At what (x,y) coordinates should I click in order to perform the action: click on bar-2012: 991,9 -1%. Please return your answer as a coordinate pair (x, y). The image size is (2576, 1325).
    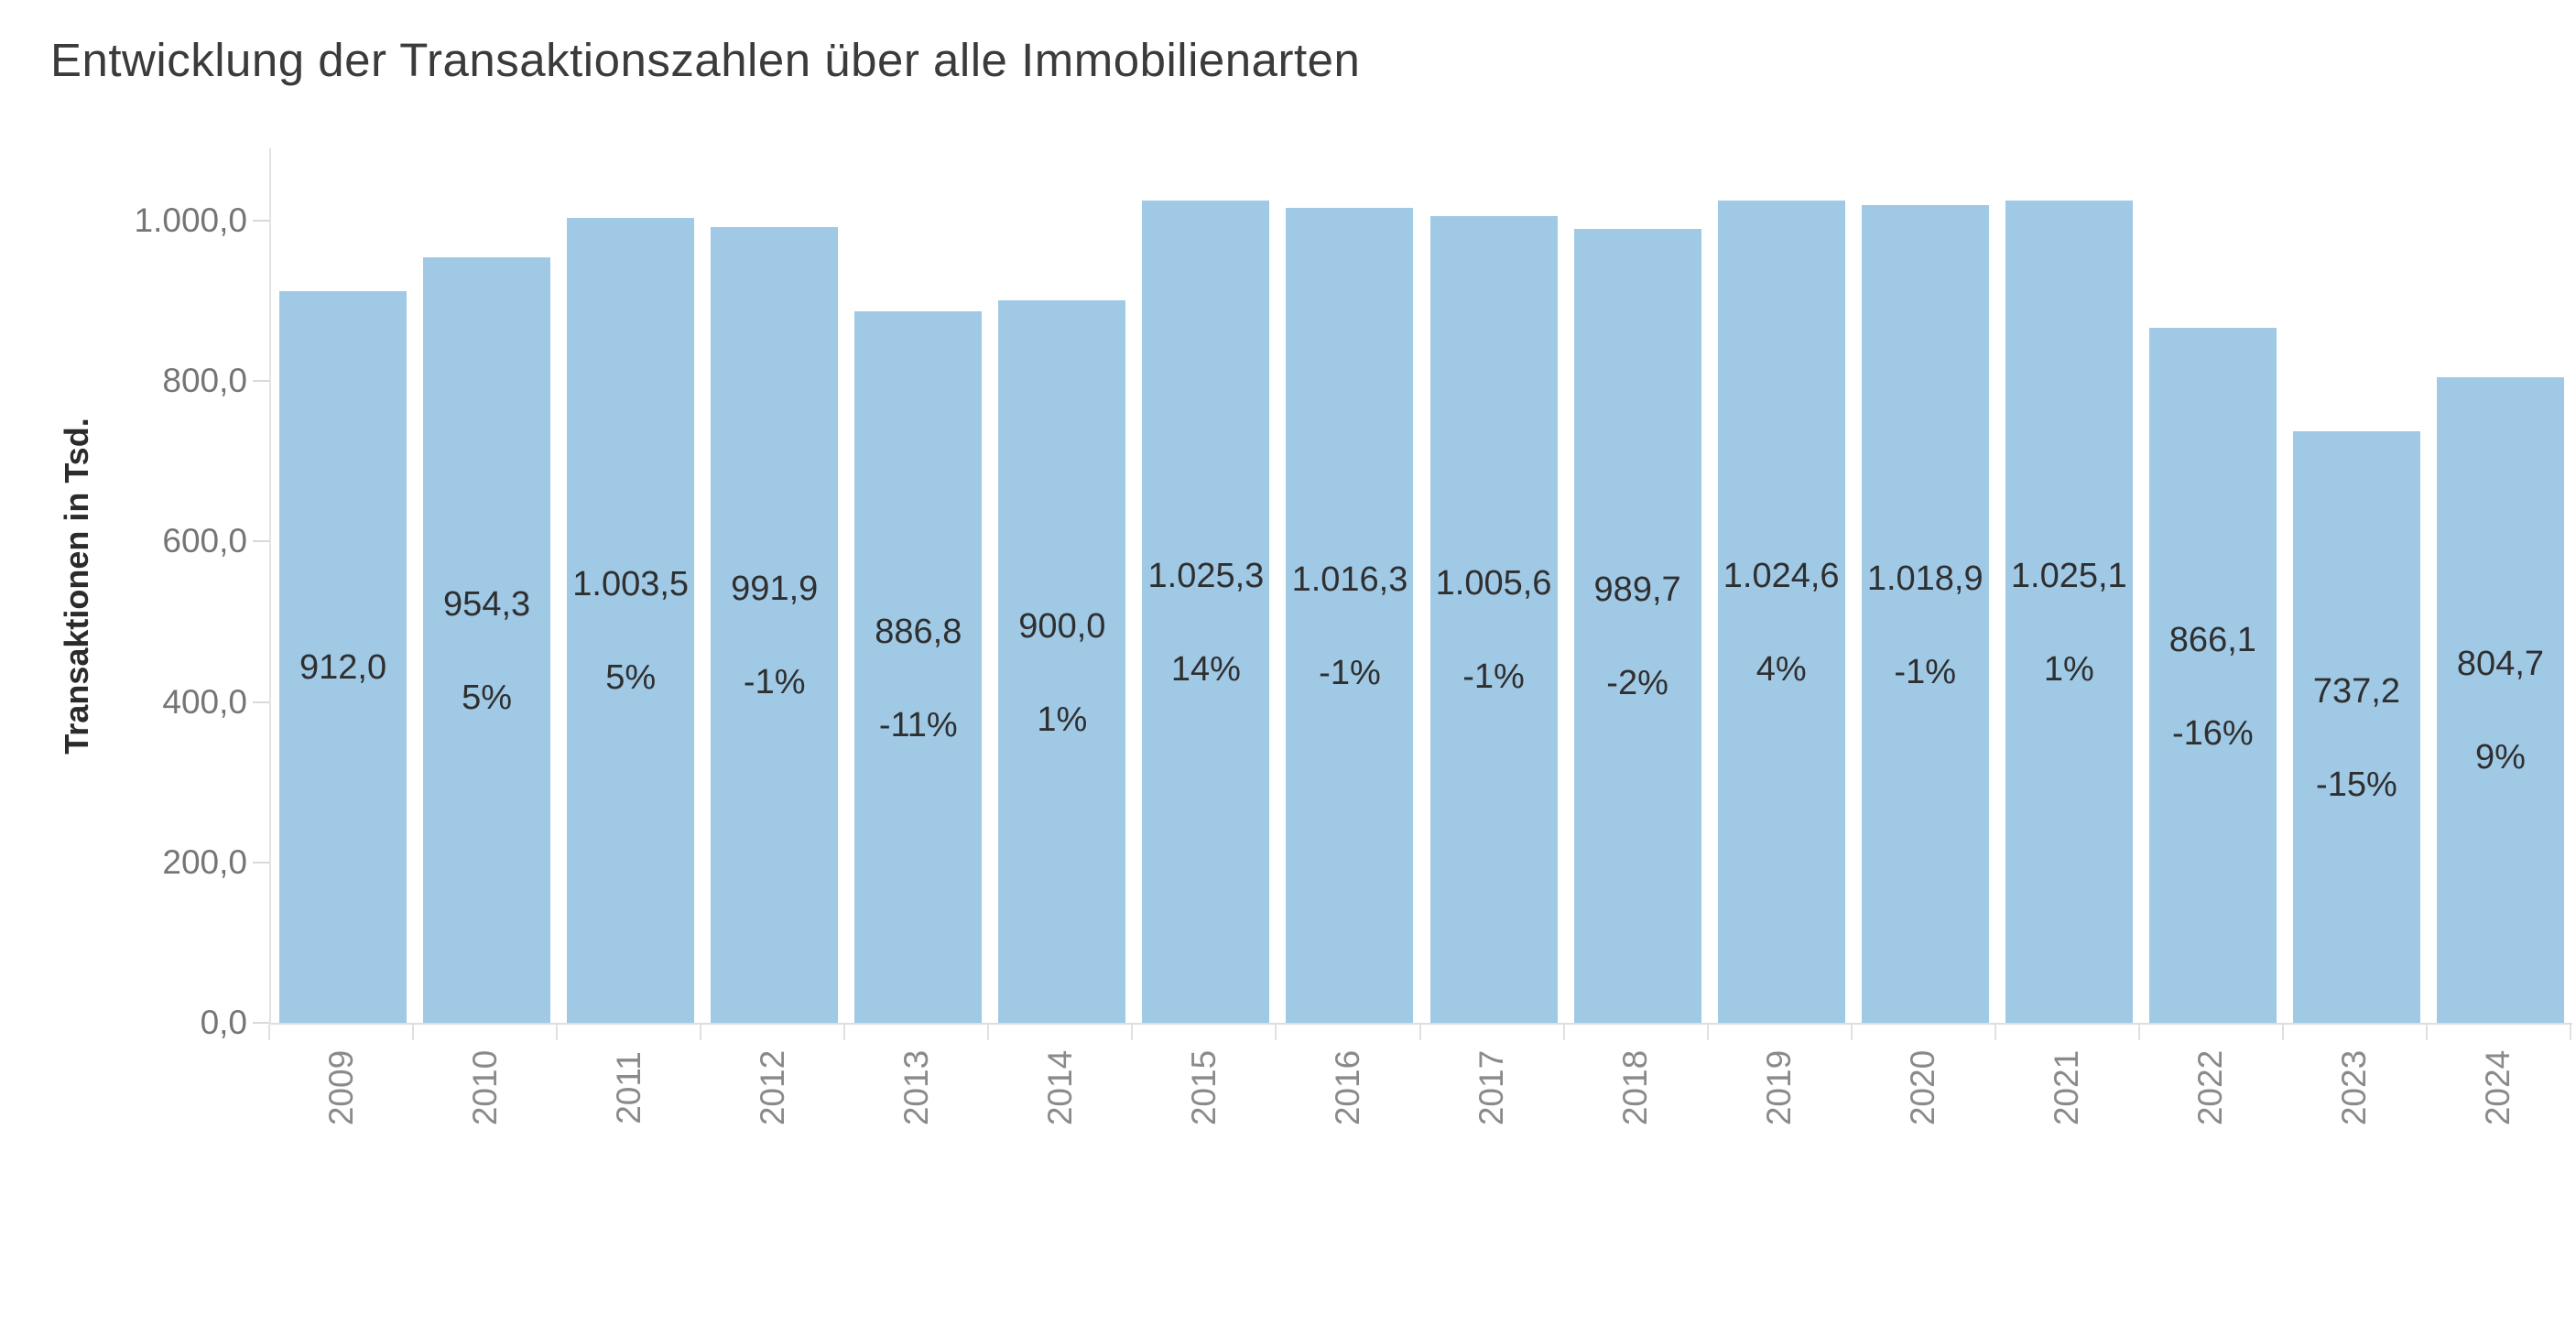
    Looking at the image, I should click on (775, 624).